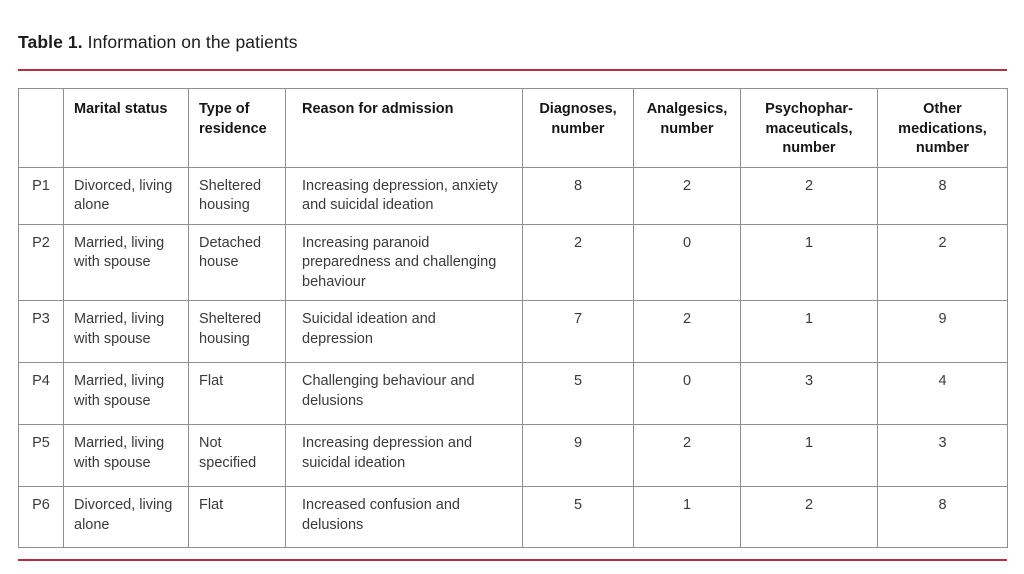 The height and width of the screenshot is (574, 1024). What do you see at coordinates (41, 393) in the screenshot?
I see `cell-patient-id: P4` at bounding box center [41, 393].